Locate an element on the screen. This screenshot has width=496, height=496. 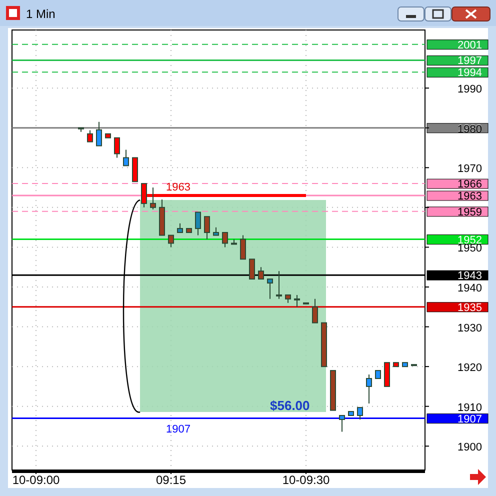
ref-line-label: 1966 is located at coordinates (470, 184).